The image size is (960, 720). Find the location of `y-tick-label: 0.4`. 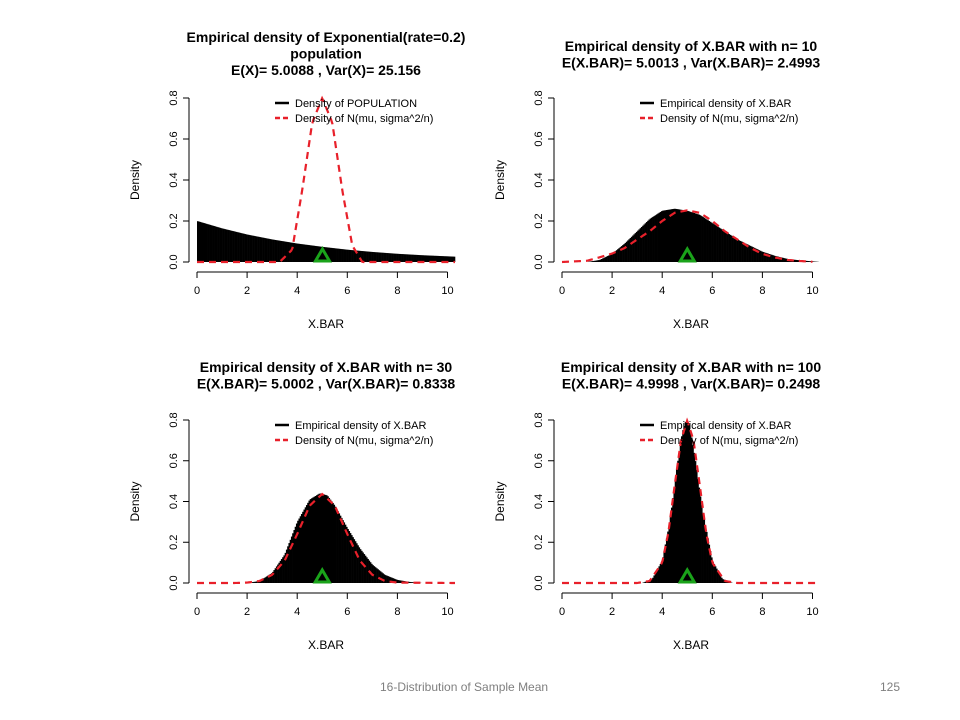

y-tick-label: 0.4 is located at coordinates (174, 179).